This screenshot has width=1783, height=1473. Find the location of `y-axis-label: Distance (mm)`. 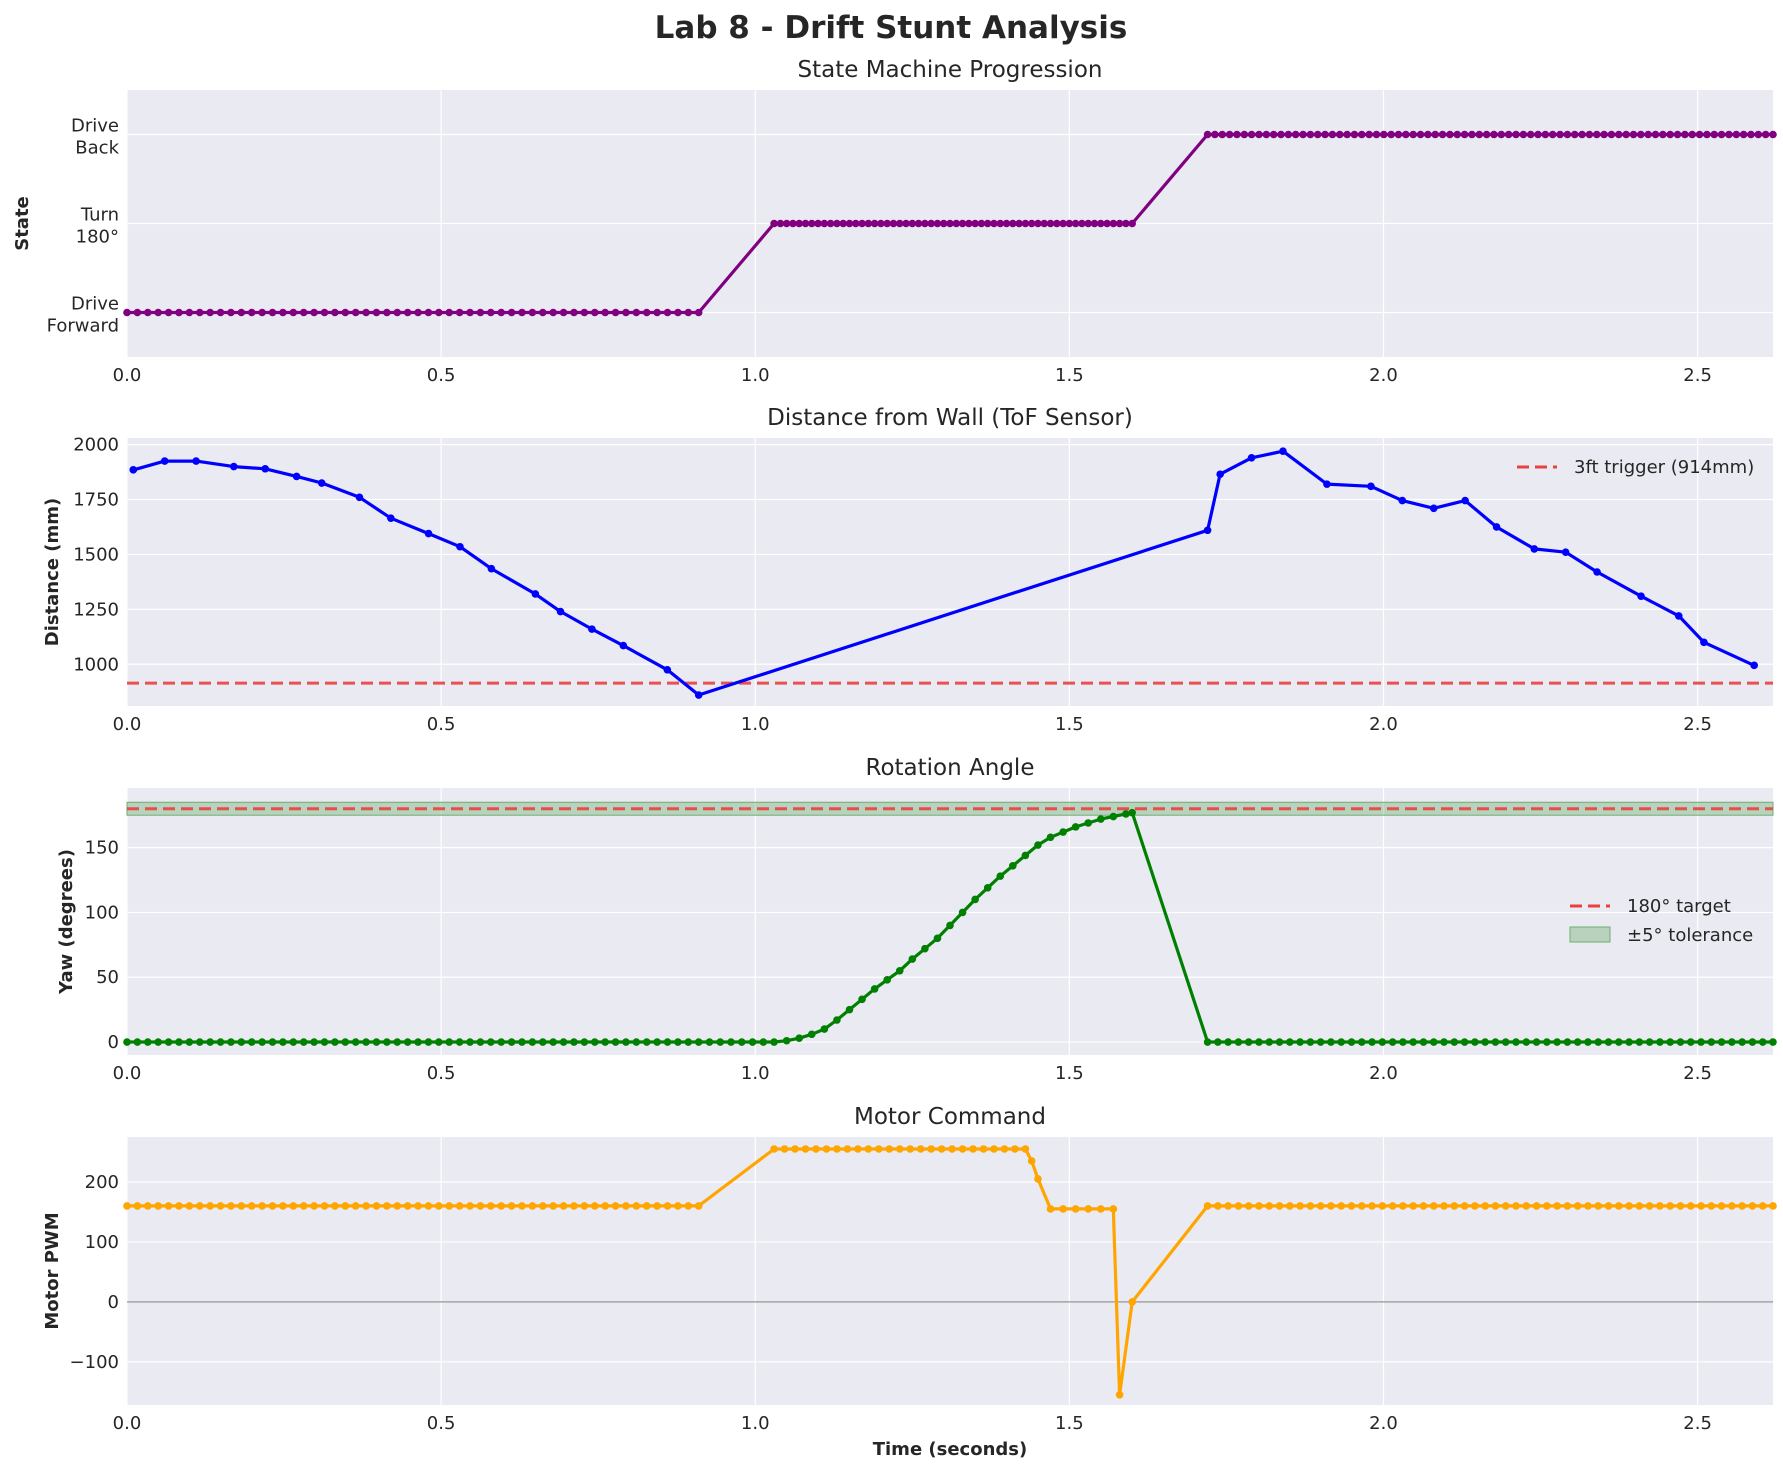

y-axis-label: Distance (mm) is located at coordinates (52, 572).